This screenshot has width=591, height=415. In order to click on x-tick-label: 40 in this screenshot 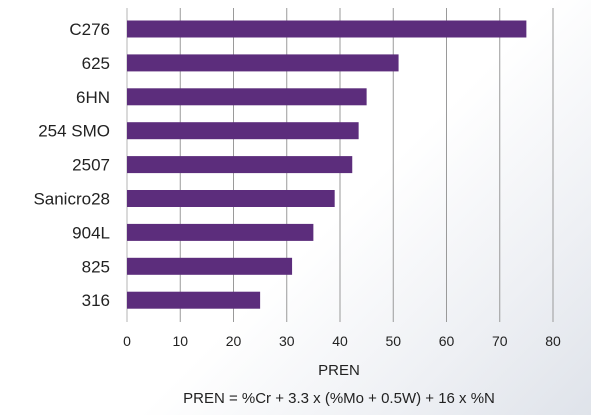, I will do `click(340, 341)`.